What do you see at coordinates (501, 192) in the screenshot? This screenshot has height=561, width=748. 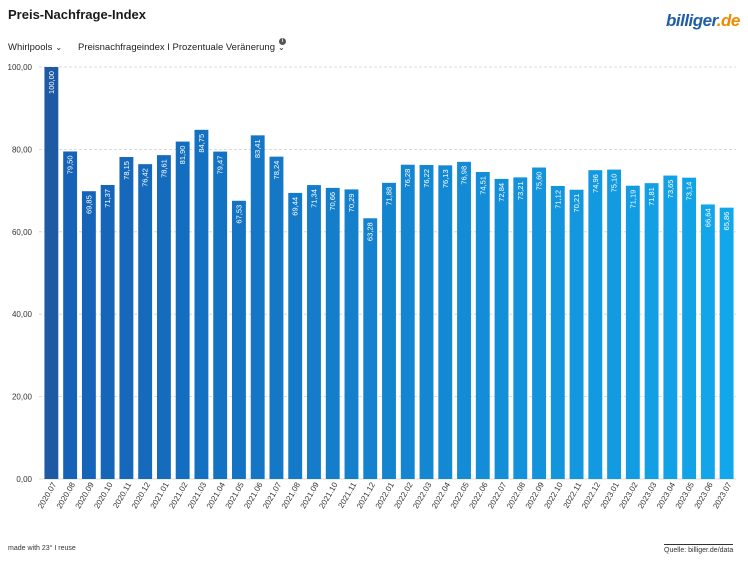 I see `bar-value-label: 72,84` at bounding box center [501, 192].